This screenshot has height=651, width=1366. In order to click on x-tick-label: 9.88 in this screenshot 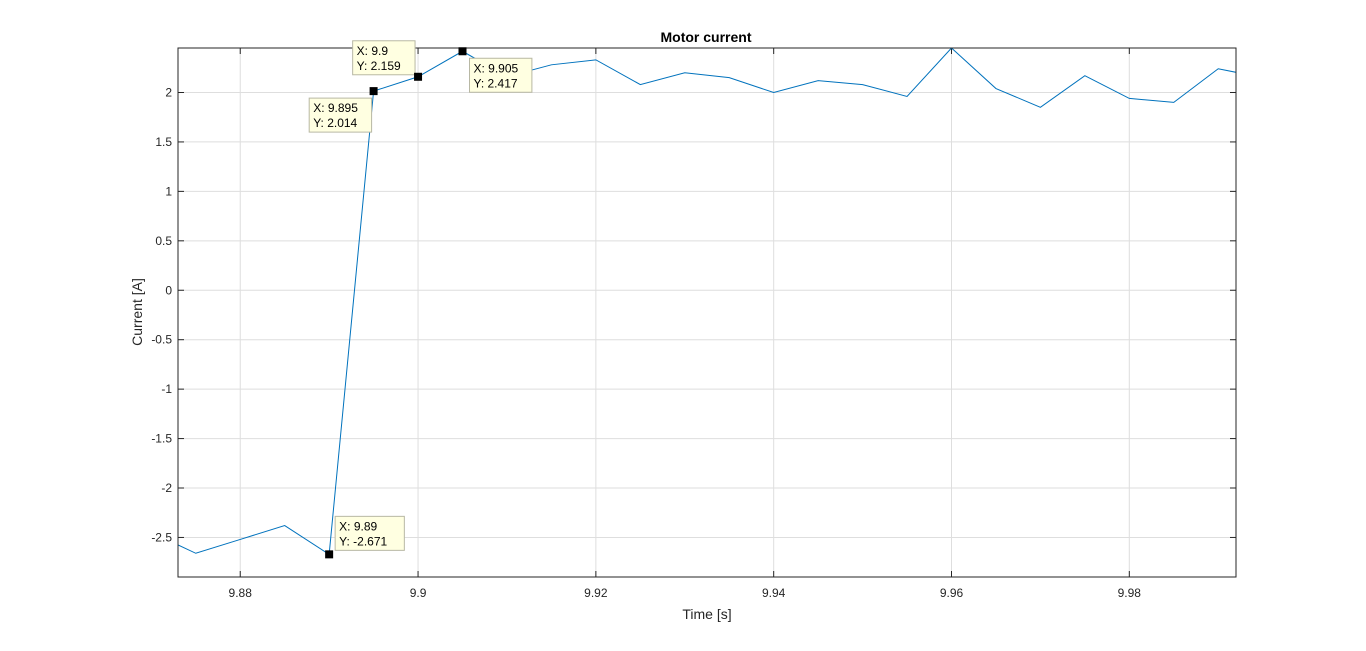, I will do `click(241, 593)`.